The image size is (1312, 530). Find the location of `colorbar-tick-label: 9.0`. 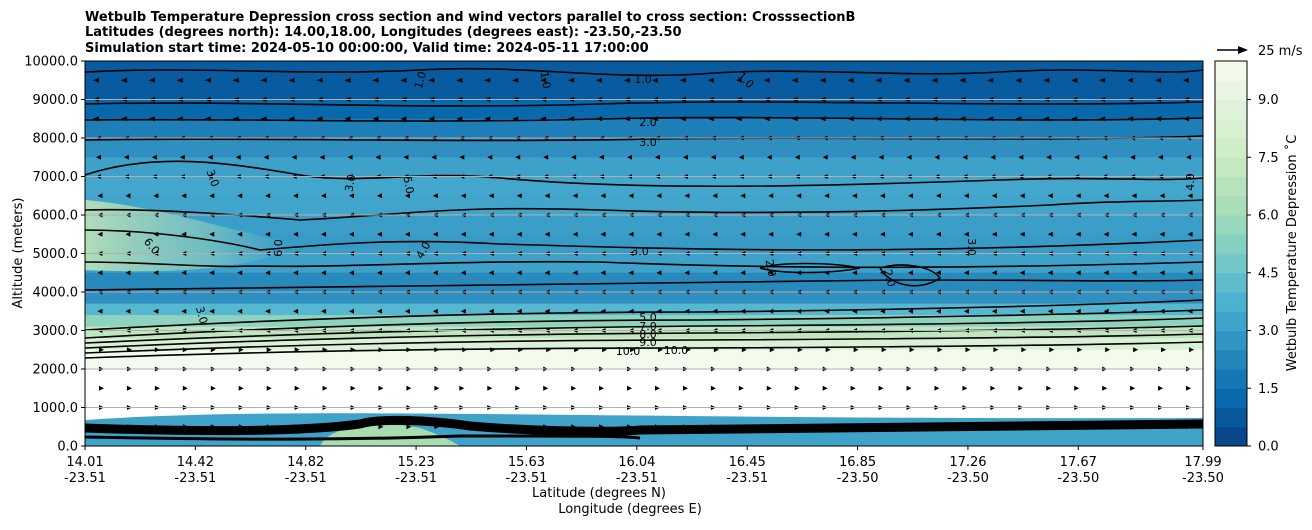

colorbar-tick-label: 9.0 is located at coordinates (1268, 100).